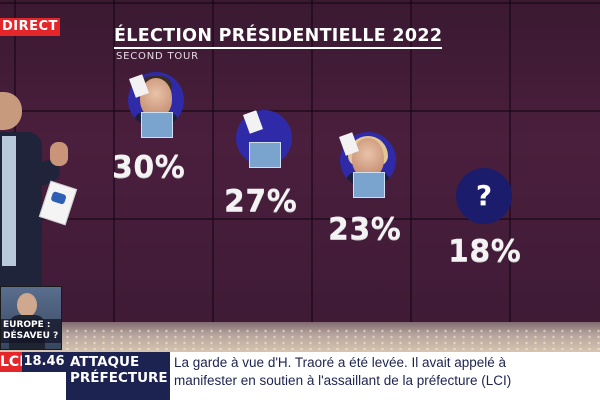 The width and height of the screenshot is (600, 400). I want to click on cue-card, so click(58, 203).